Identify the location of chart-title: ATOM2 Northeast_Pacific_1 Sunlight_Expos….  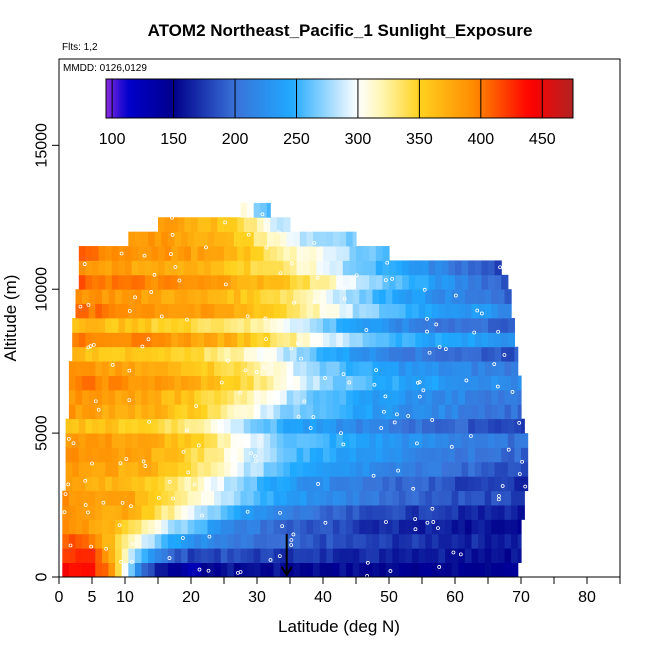
(340, 30).